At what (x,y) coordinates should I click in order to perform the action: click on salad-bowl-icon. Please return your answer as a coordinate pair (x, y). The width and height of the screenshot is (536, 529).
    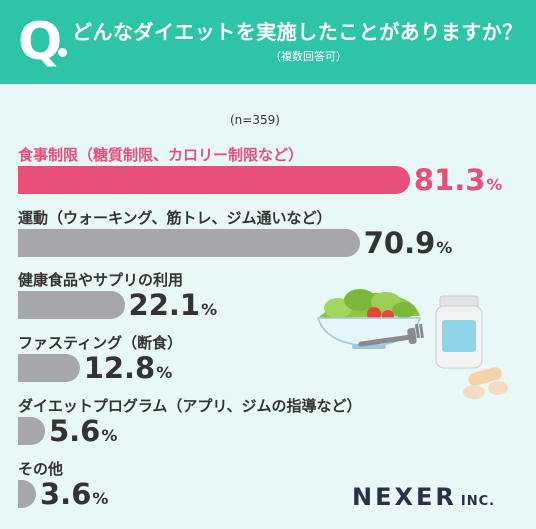
    Looking at the image, I should click on (369, 319).